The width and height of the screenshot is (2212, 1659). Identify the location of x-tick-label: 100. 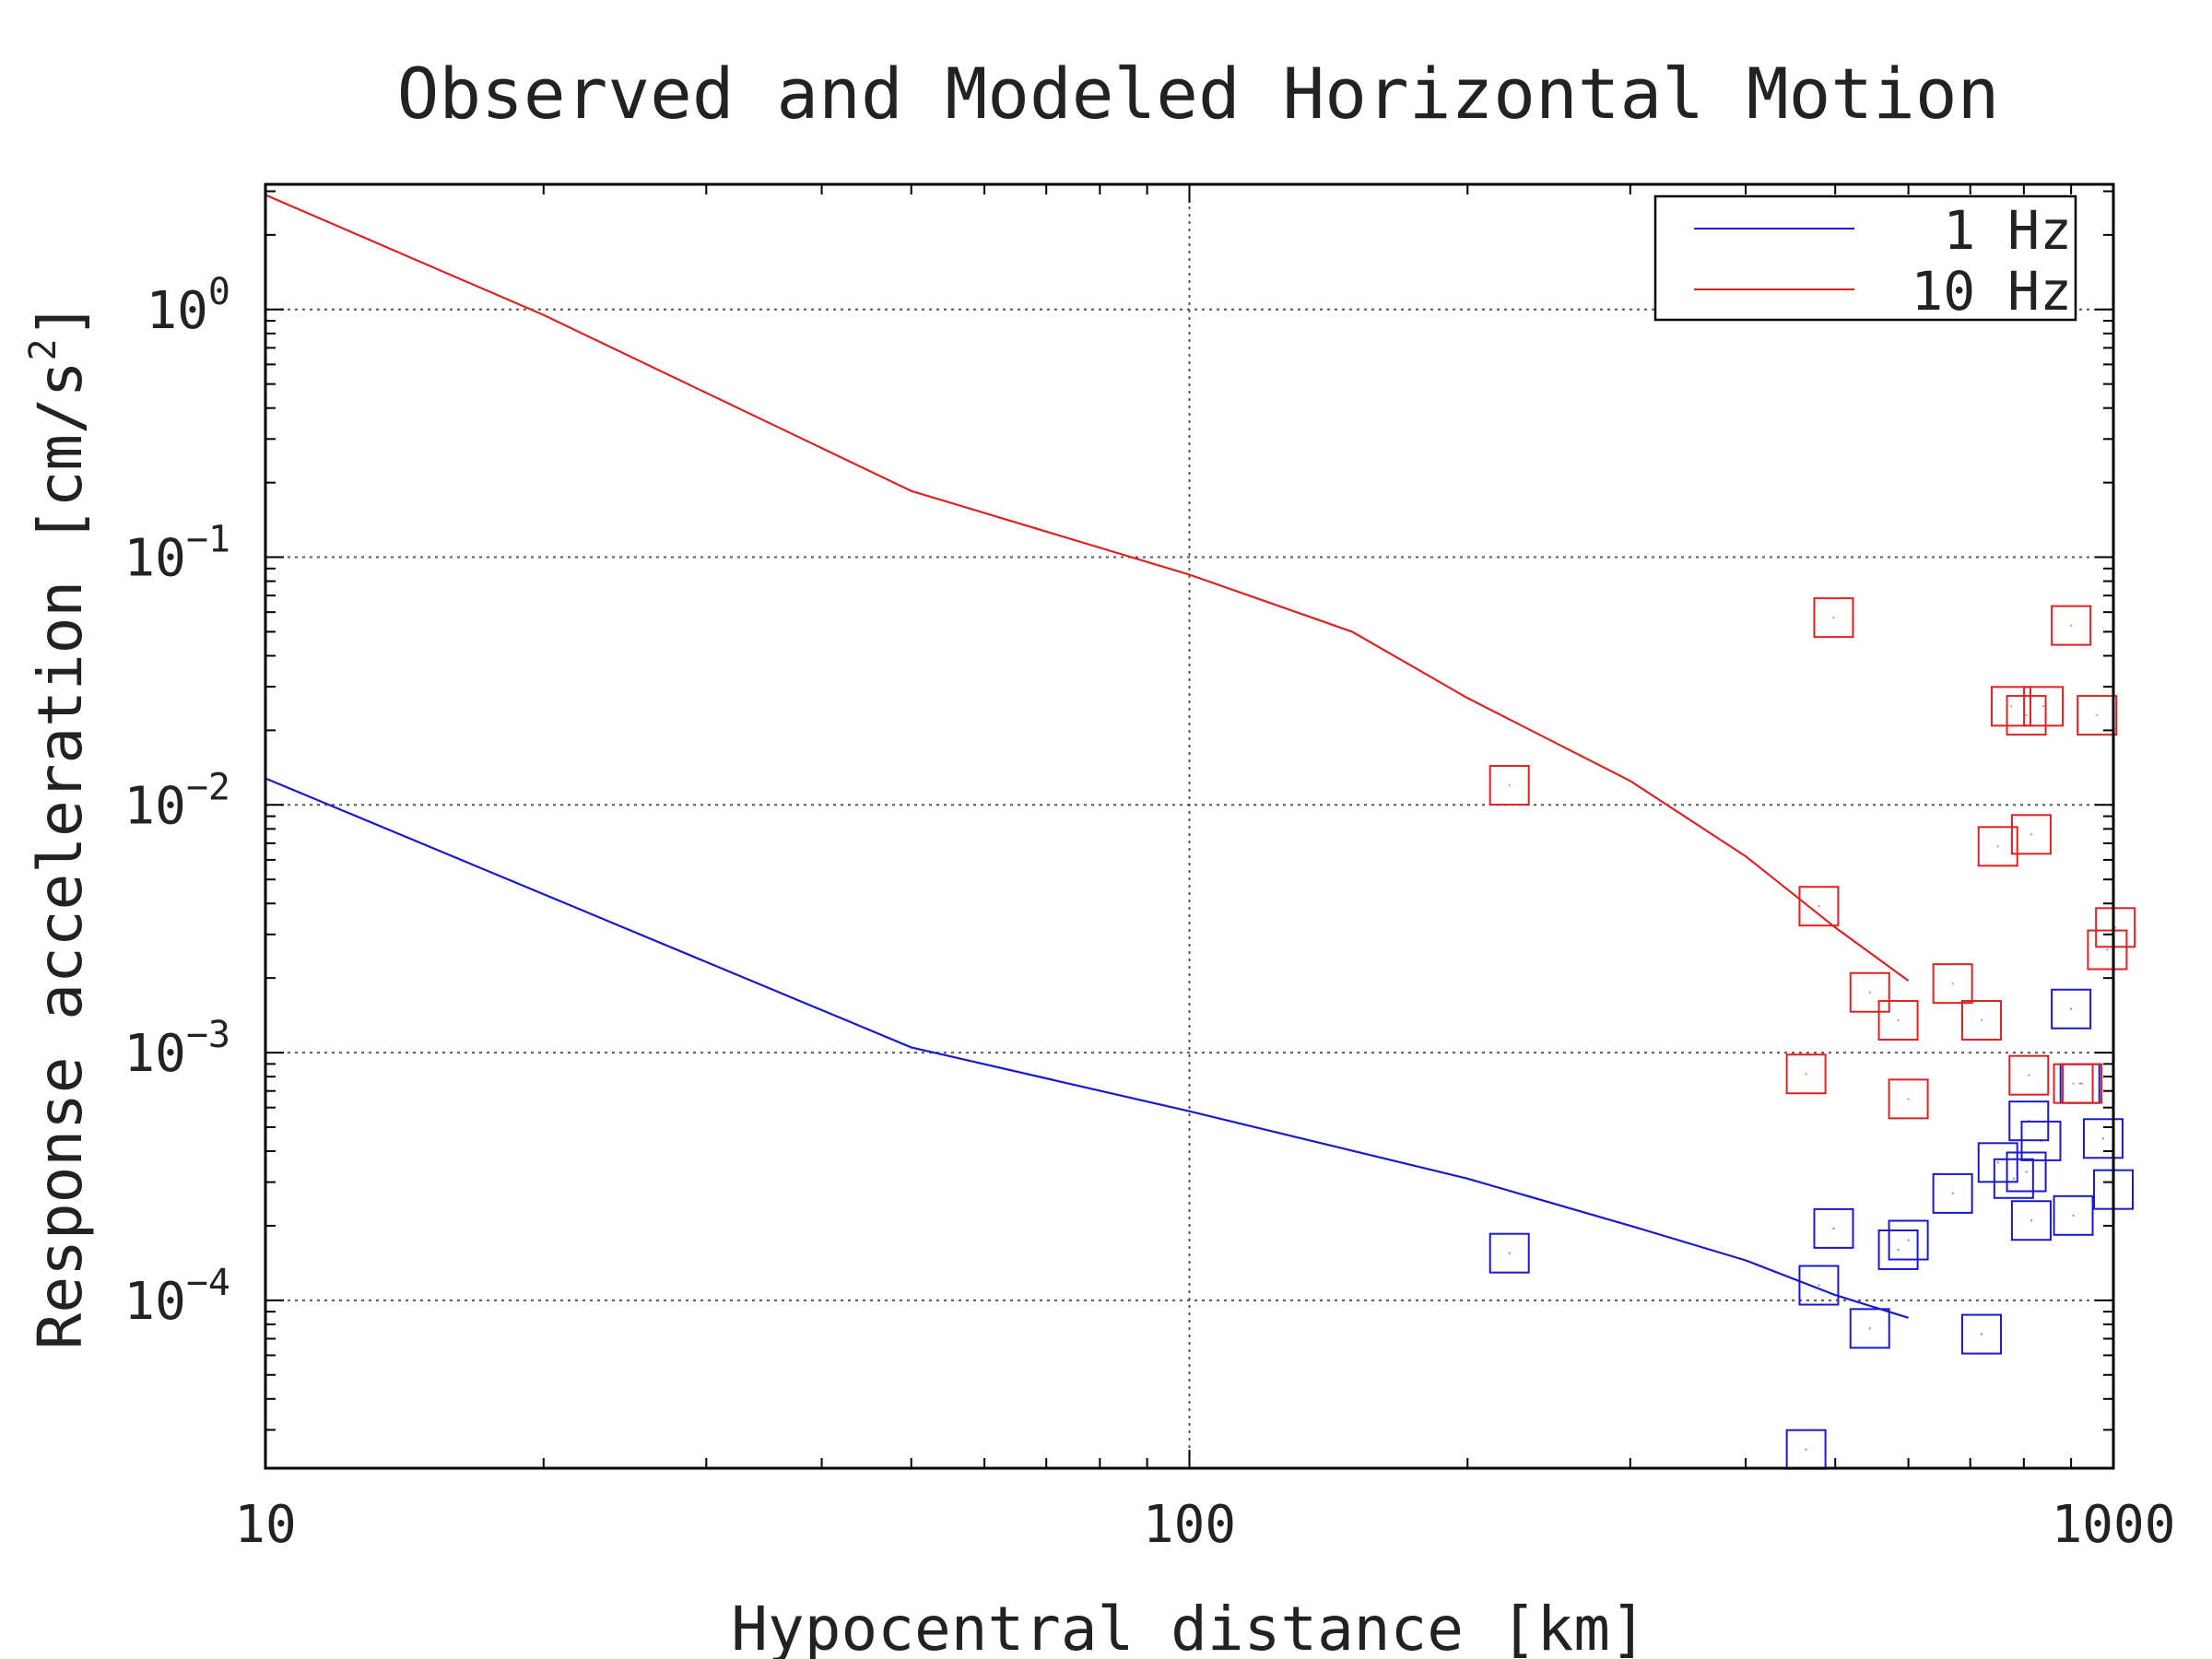
(1189, 1525).